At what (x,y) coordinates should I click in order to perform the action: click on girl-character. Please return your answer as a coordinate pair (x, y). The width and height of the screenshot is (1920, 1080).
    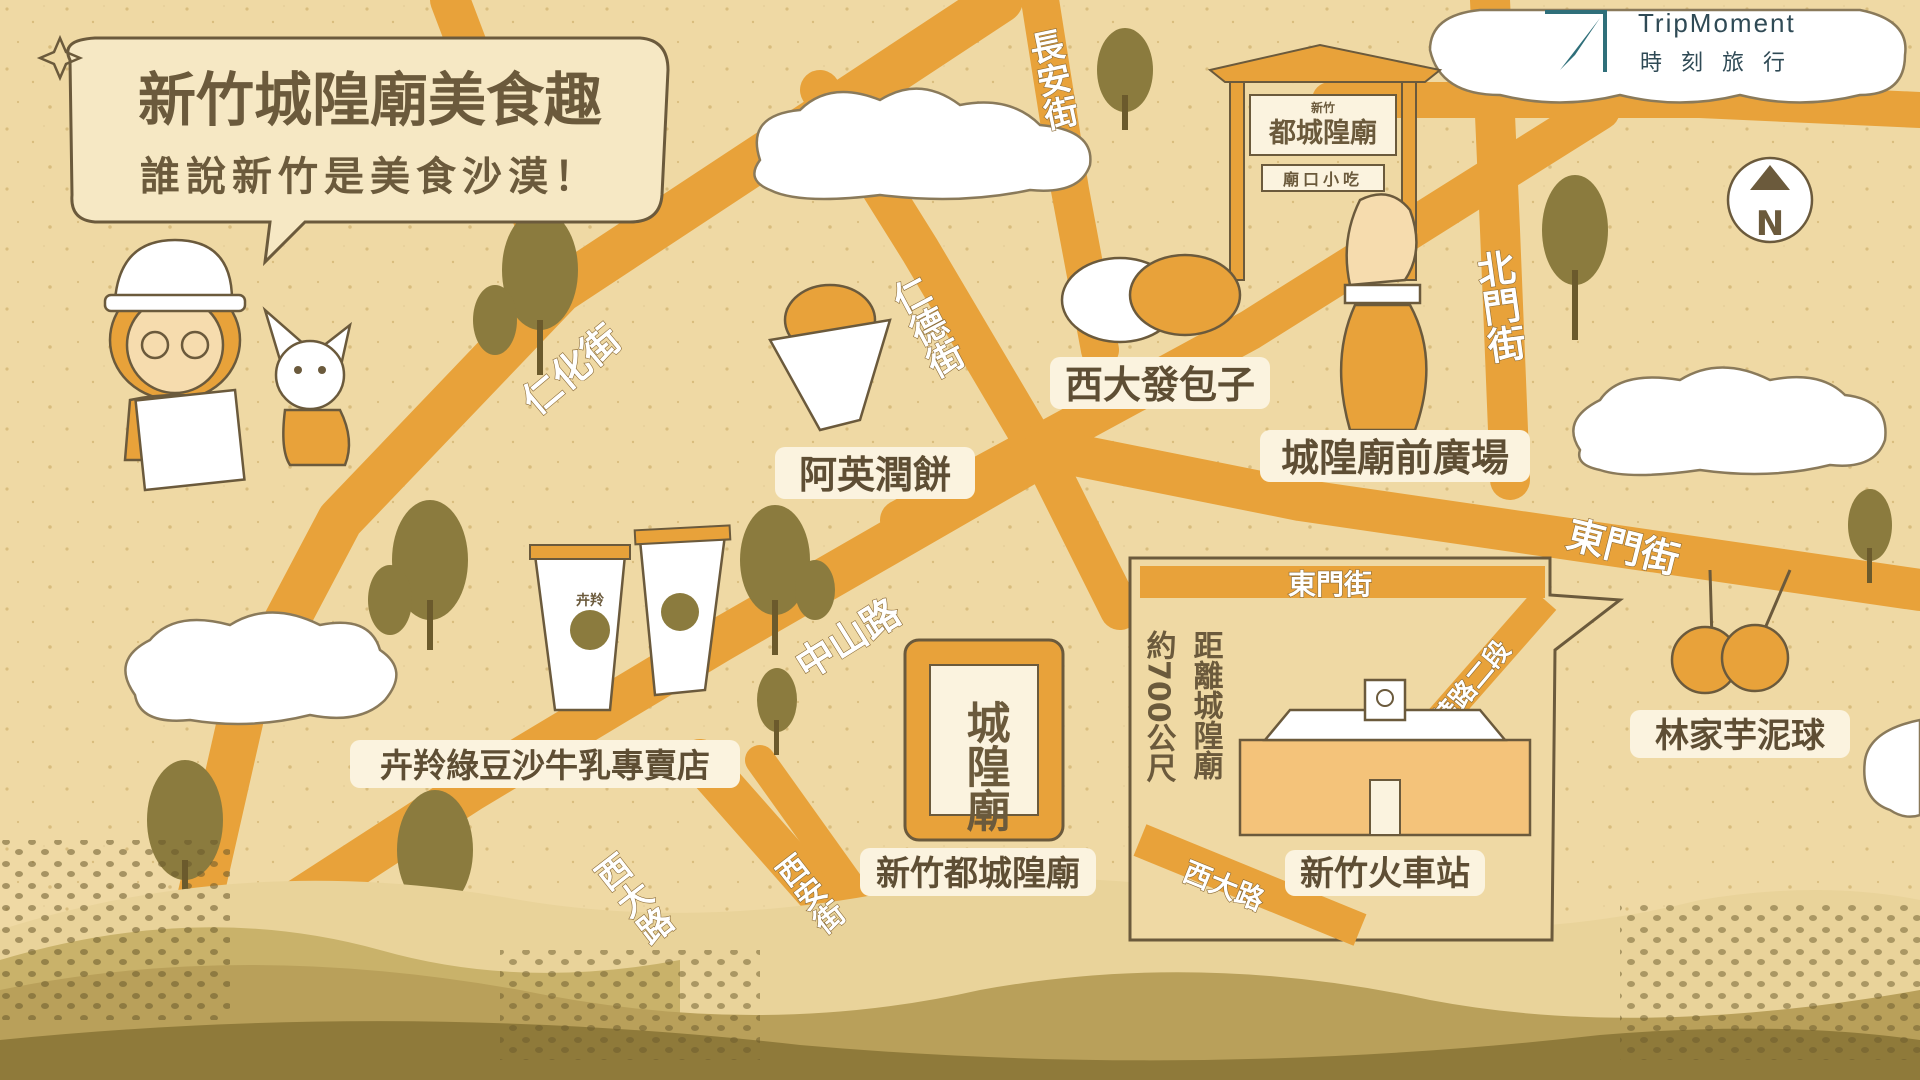
    Looking at the image, I should click on (175, 365).